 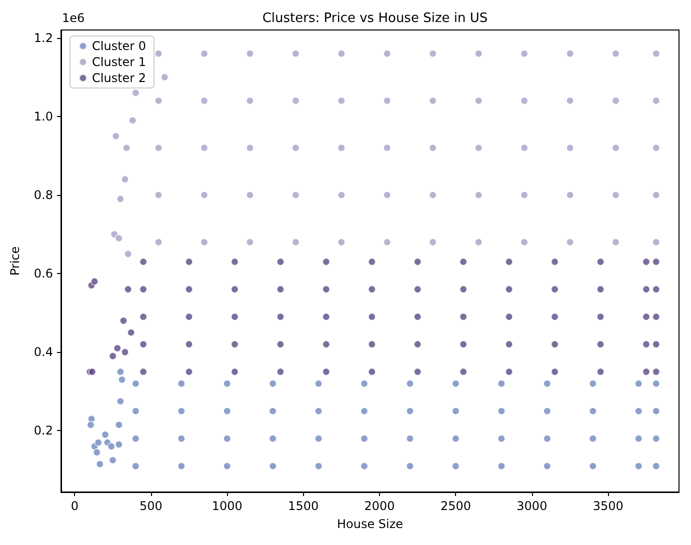 What do you see at coordinates (119, 46) in the screenshot?
I see `legend-label: Cluster 0` at bounding box center [119, 46].